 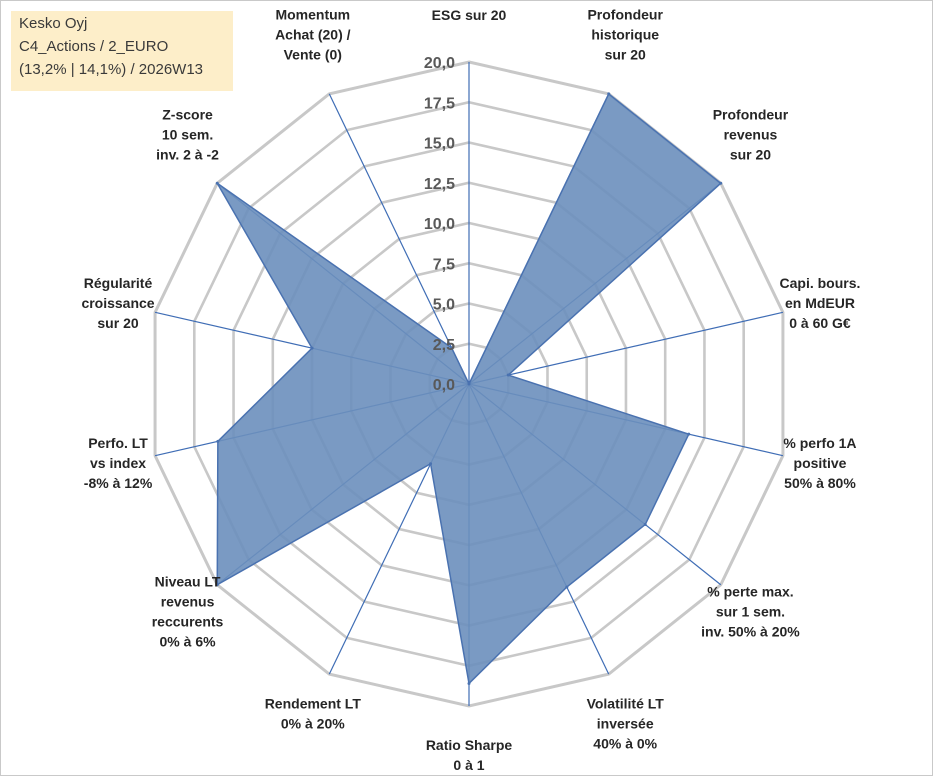 I want to click on axis-label: Z-score 10 sem. inv. 2 à -2, so click(x=187, y=135).